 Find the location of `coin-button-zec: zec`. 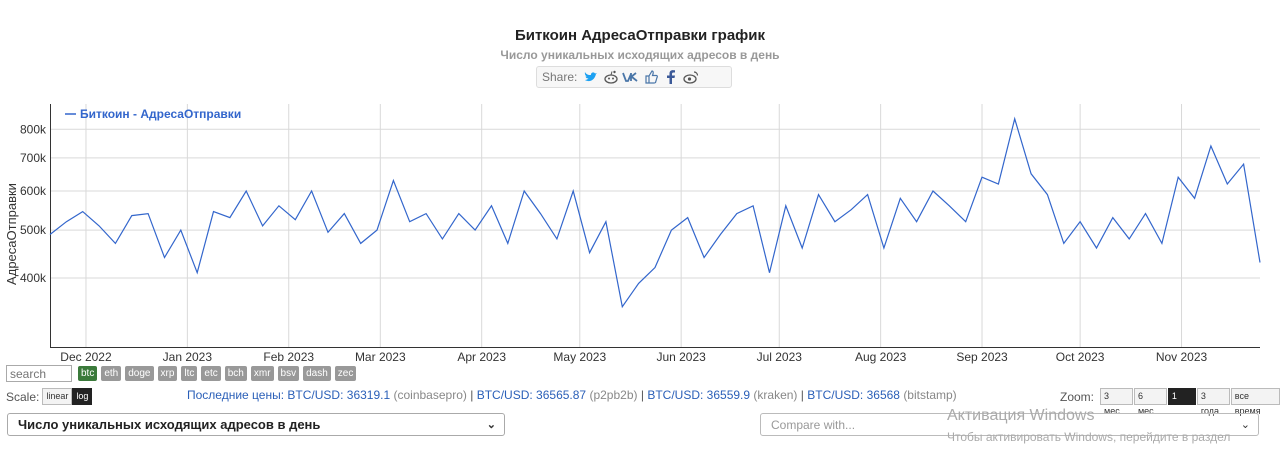

coin-button-zec: zec is located at coordinates (345, 373).